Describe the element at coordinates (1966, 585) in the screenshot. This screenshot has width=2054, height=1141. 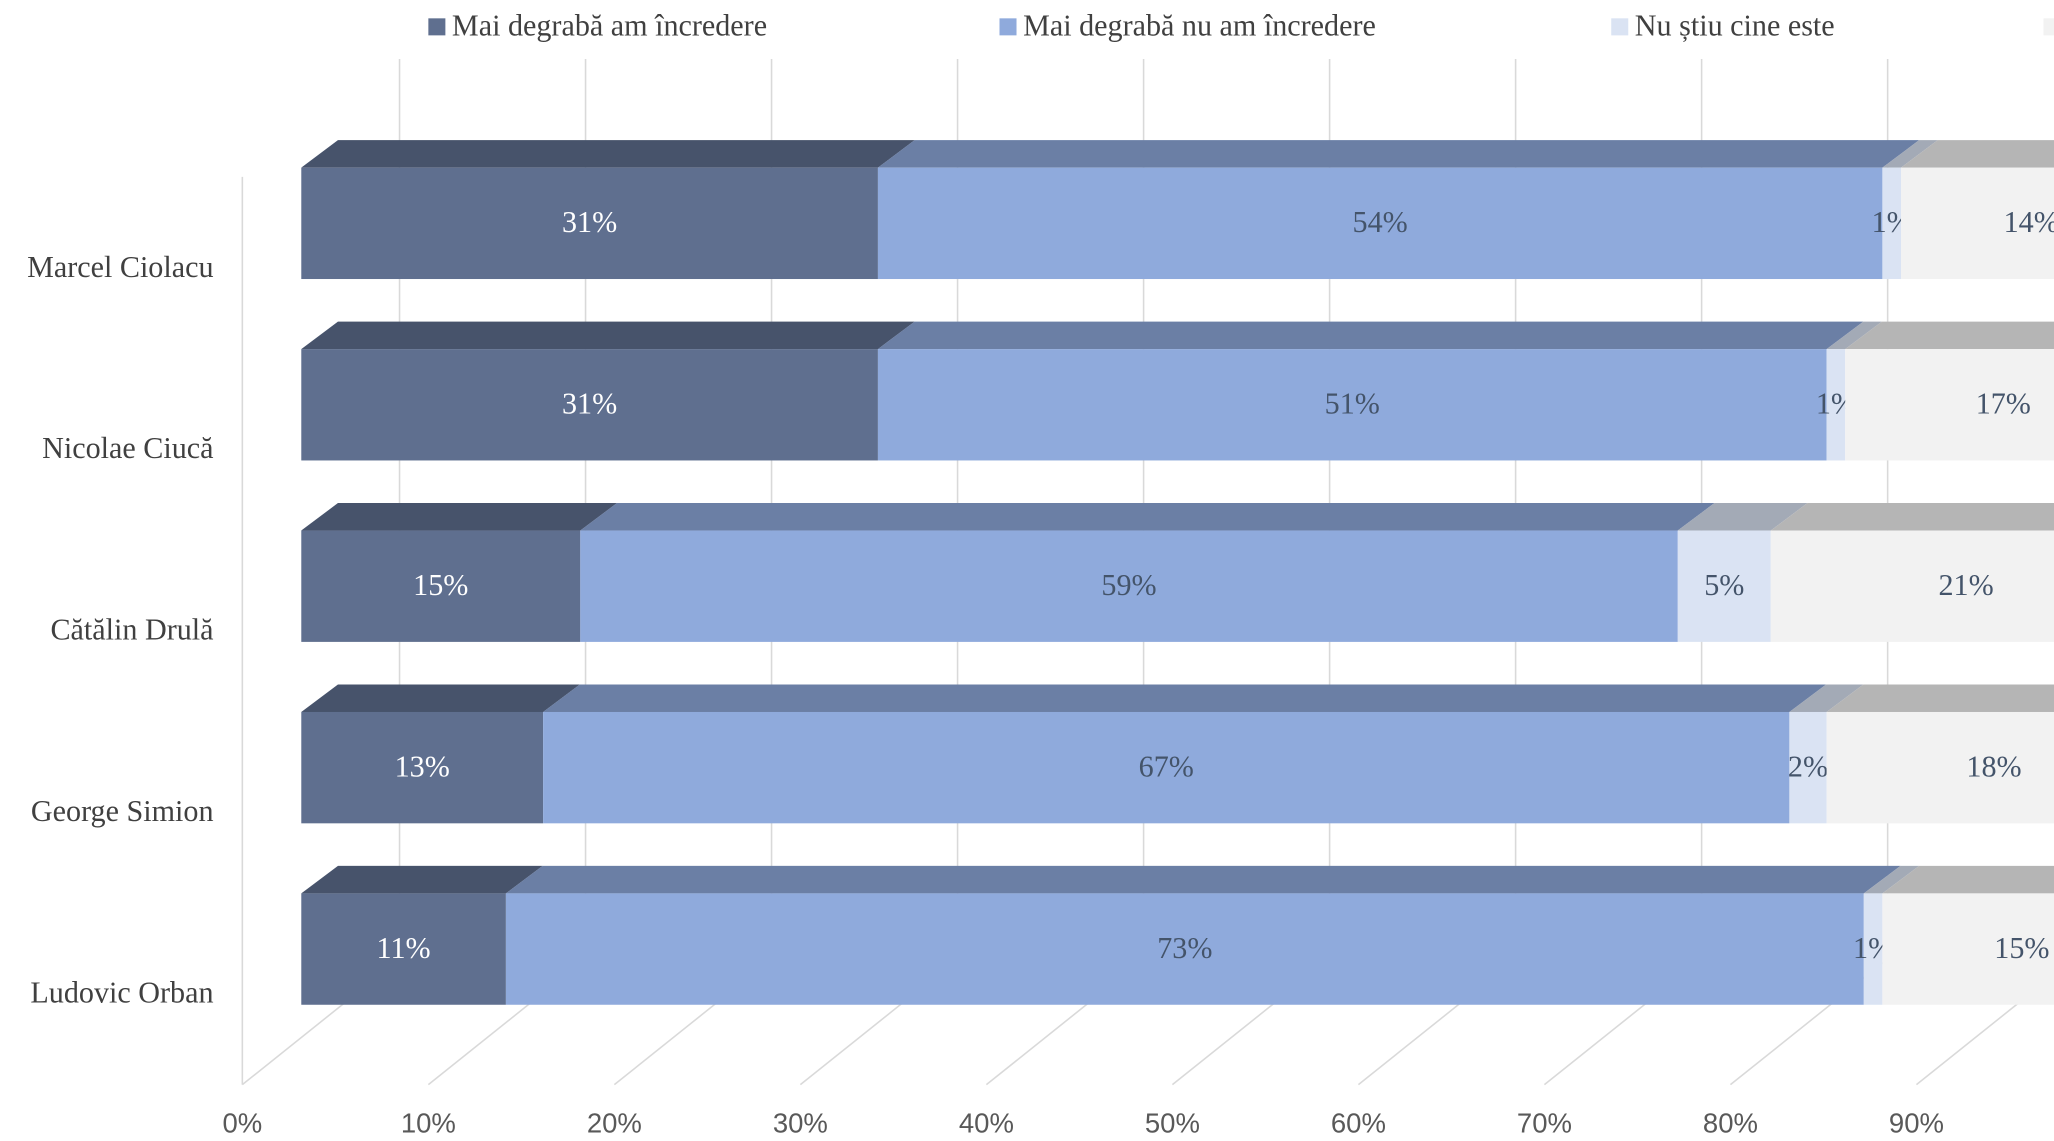
I see `value-label: 21%` at that location.